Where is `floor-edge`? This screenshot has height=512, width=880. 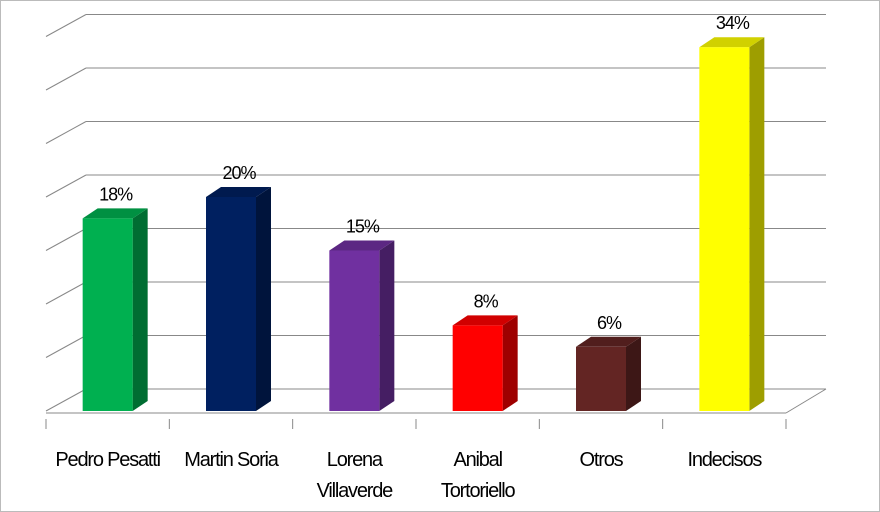 floor-edge is located at coordinates (806, 401).